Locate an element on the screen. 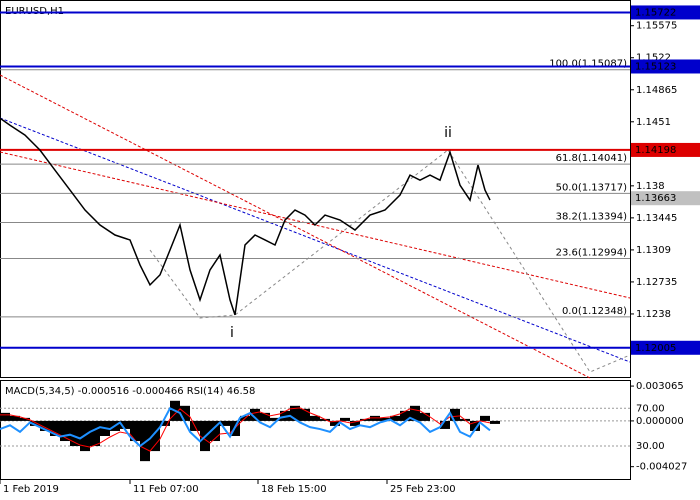 This screenshot has width=700, height=500. y-tick-label: 1.1238 is located at coordinates (653, 314).